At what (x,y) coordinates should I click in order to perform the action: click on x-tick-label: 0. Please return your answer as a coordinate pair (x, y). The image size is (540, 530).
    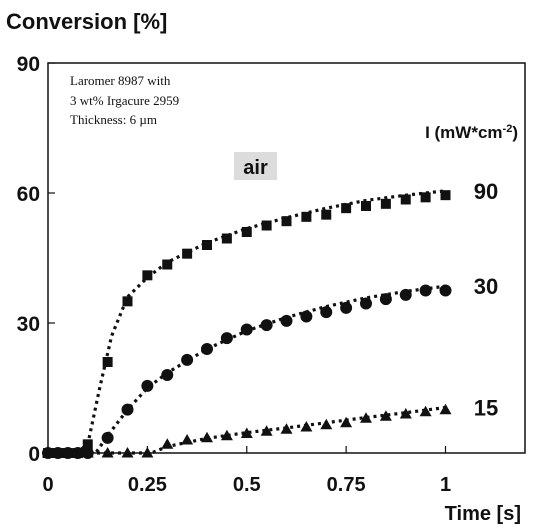
    Looking at the image, I should click on (47, 485).